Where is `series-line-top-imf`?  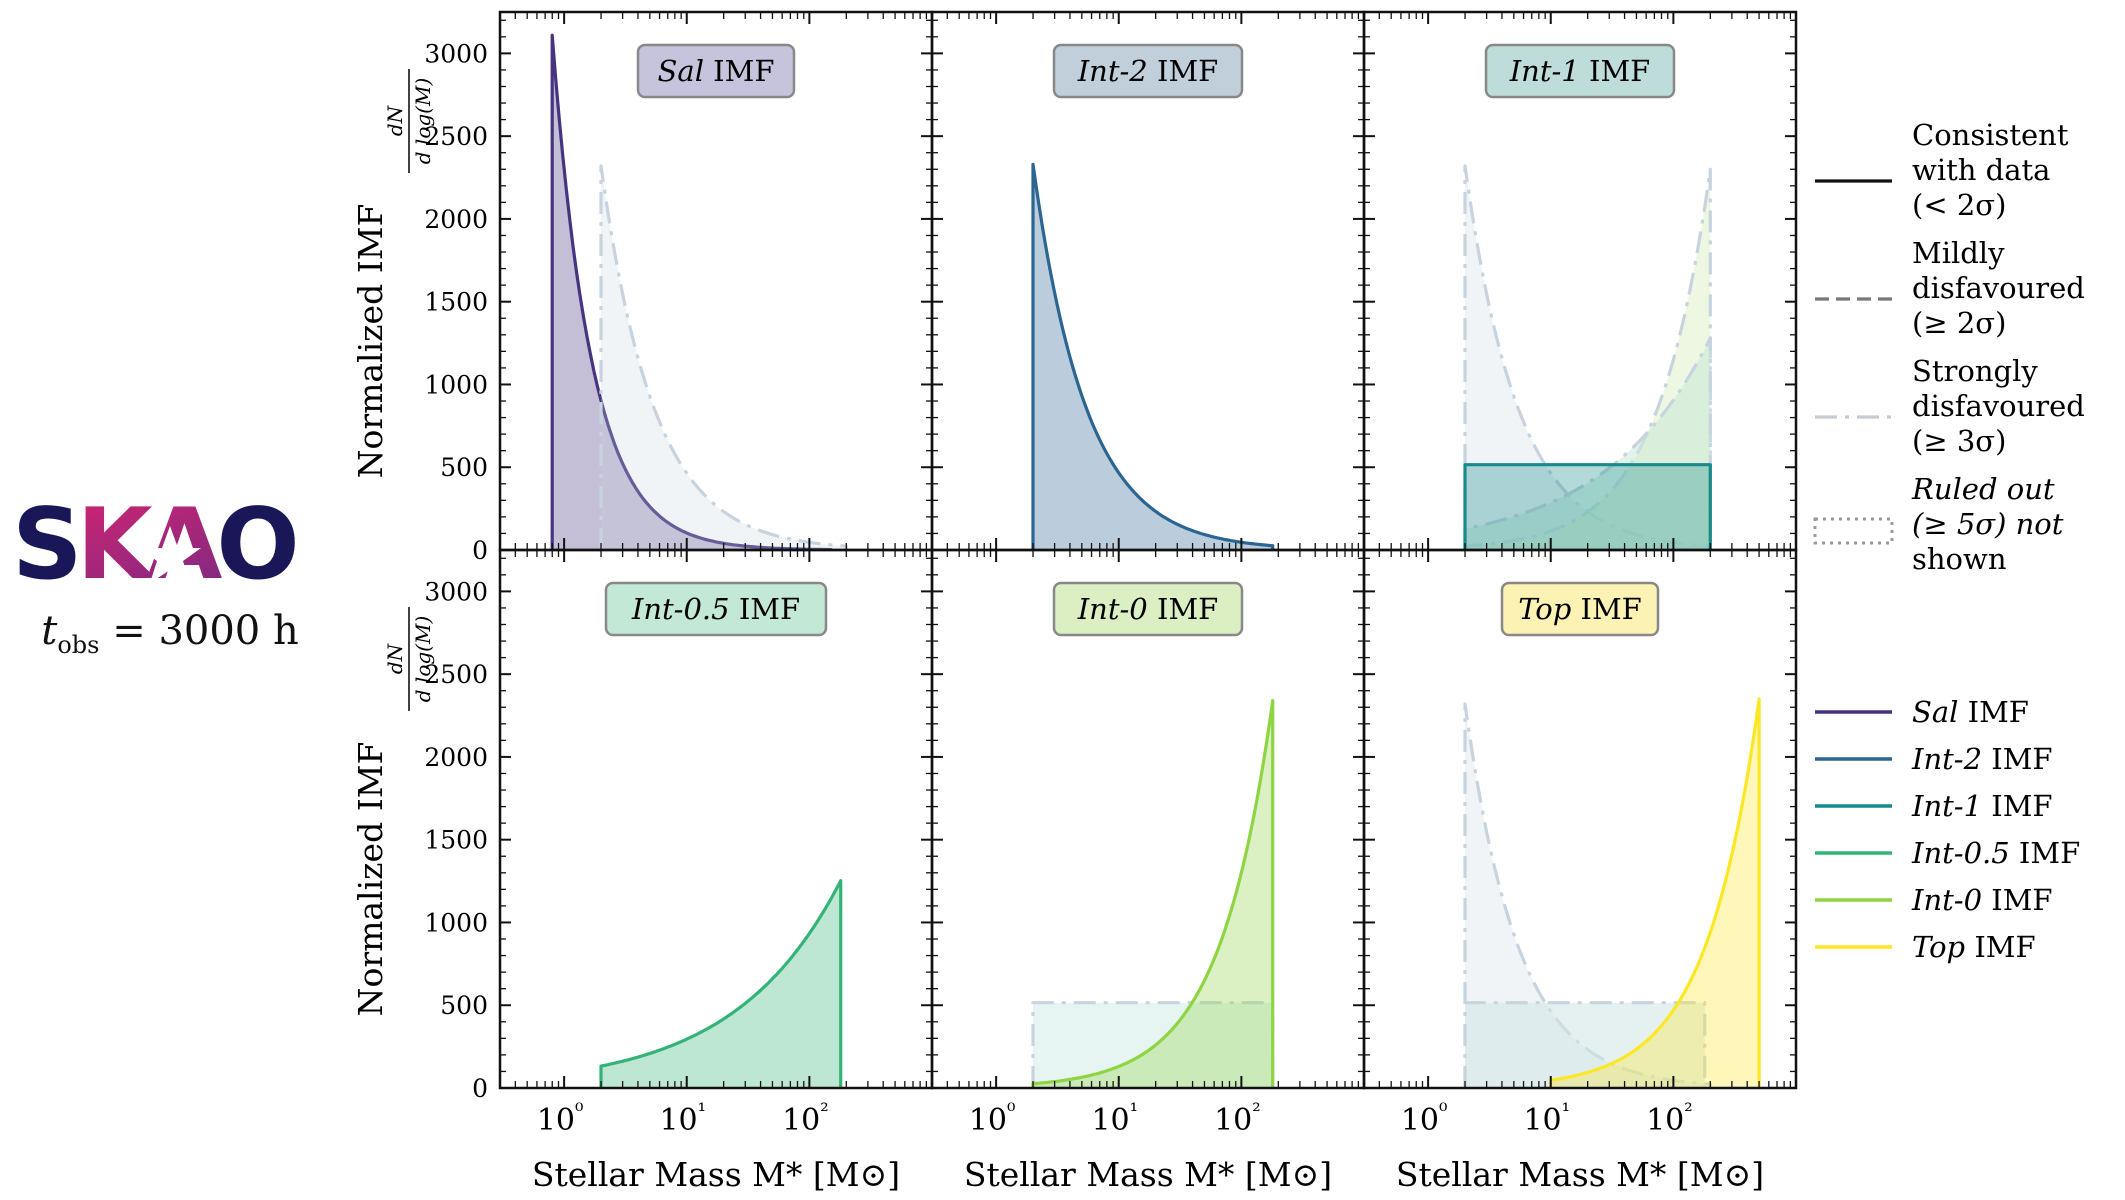 series-line-top-imf is located at coordinates (1655, 892).